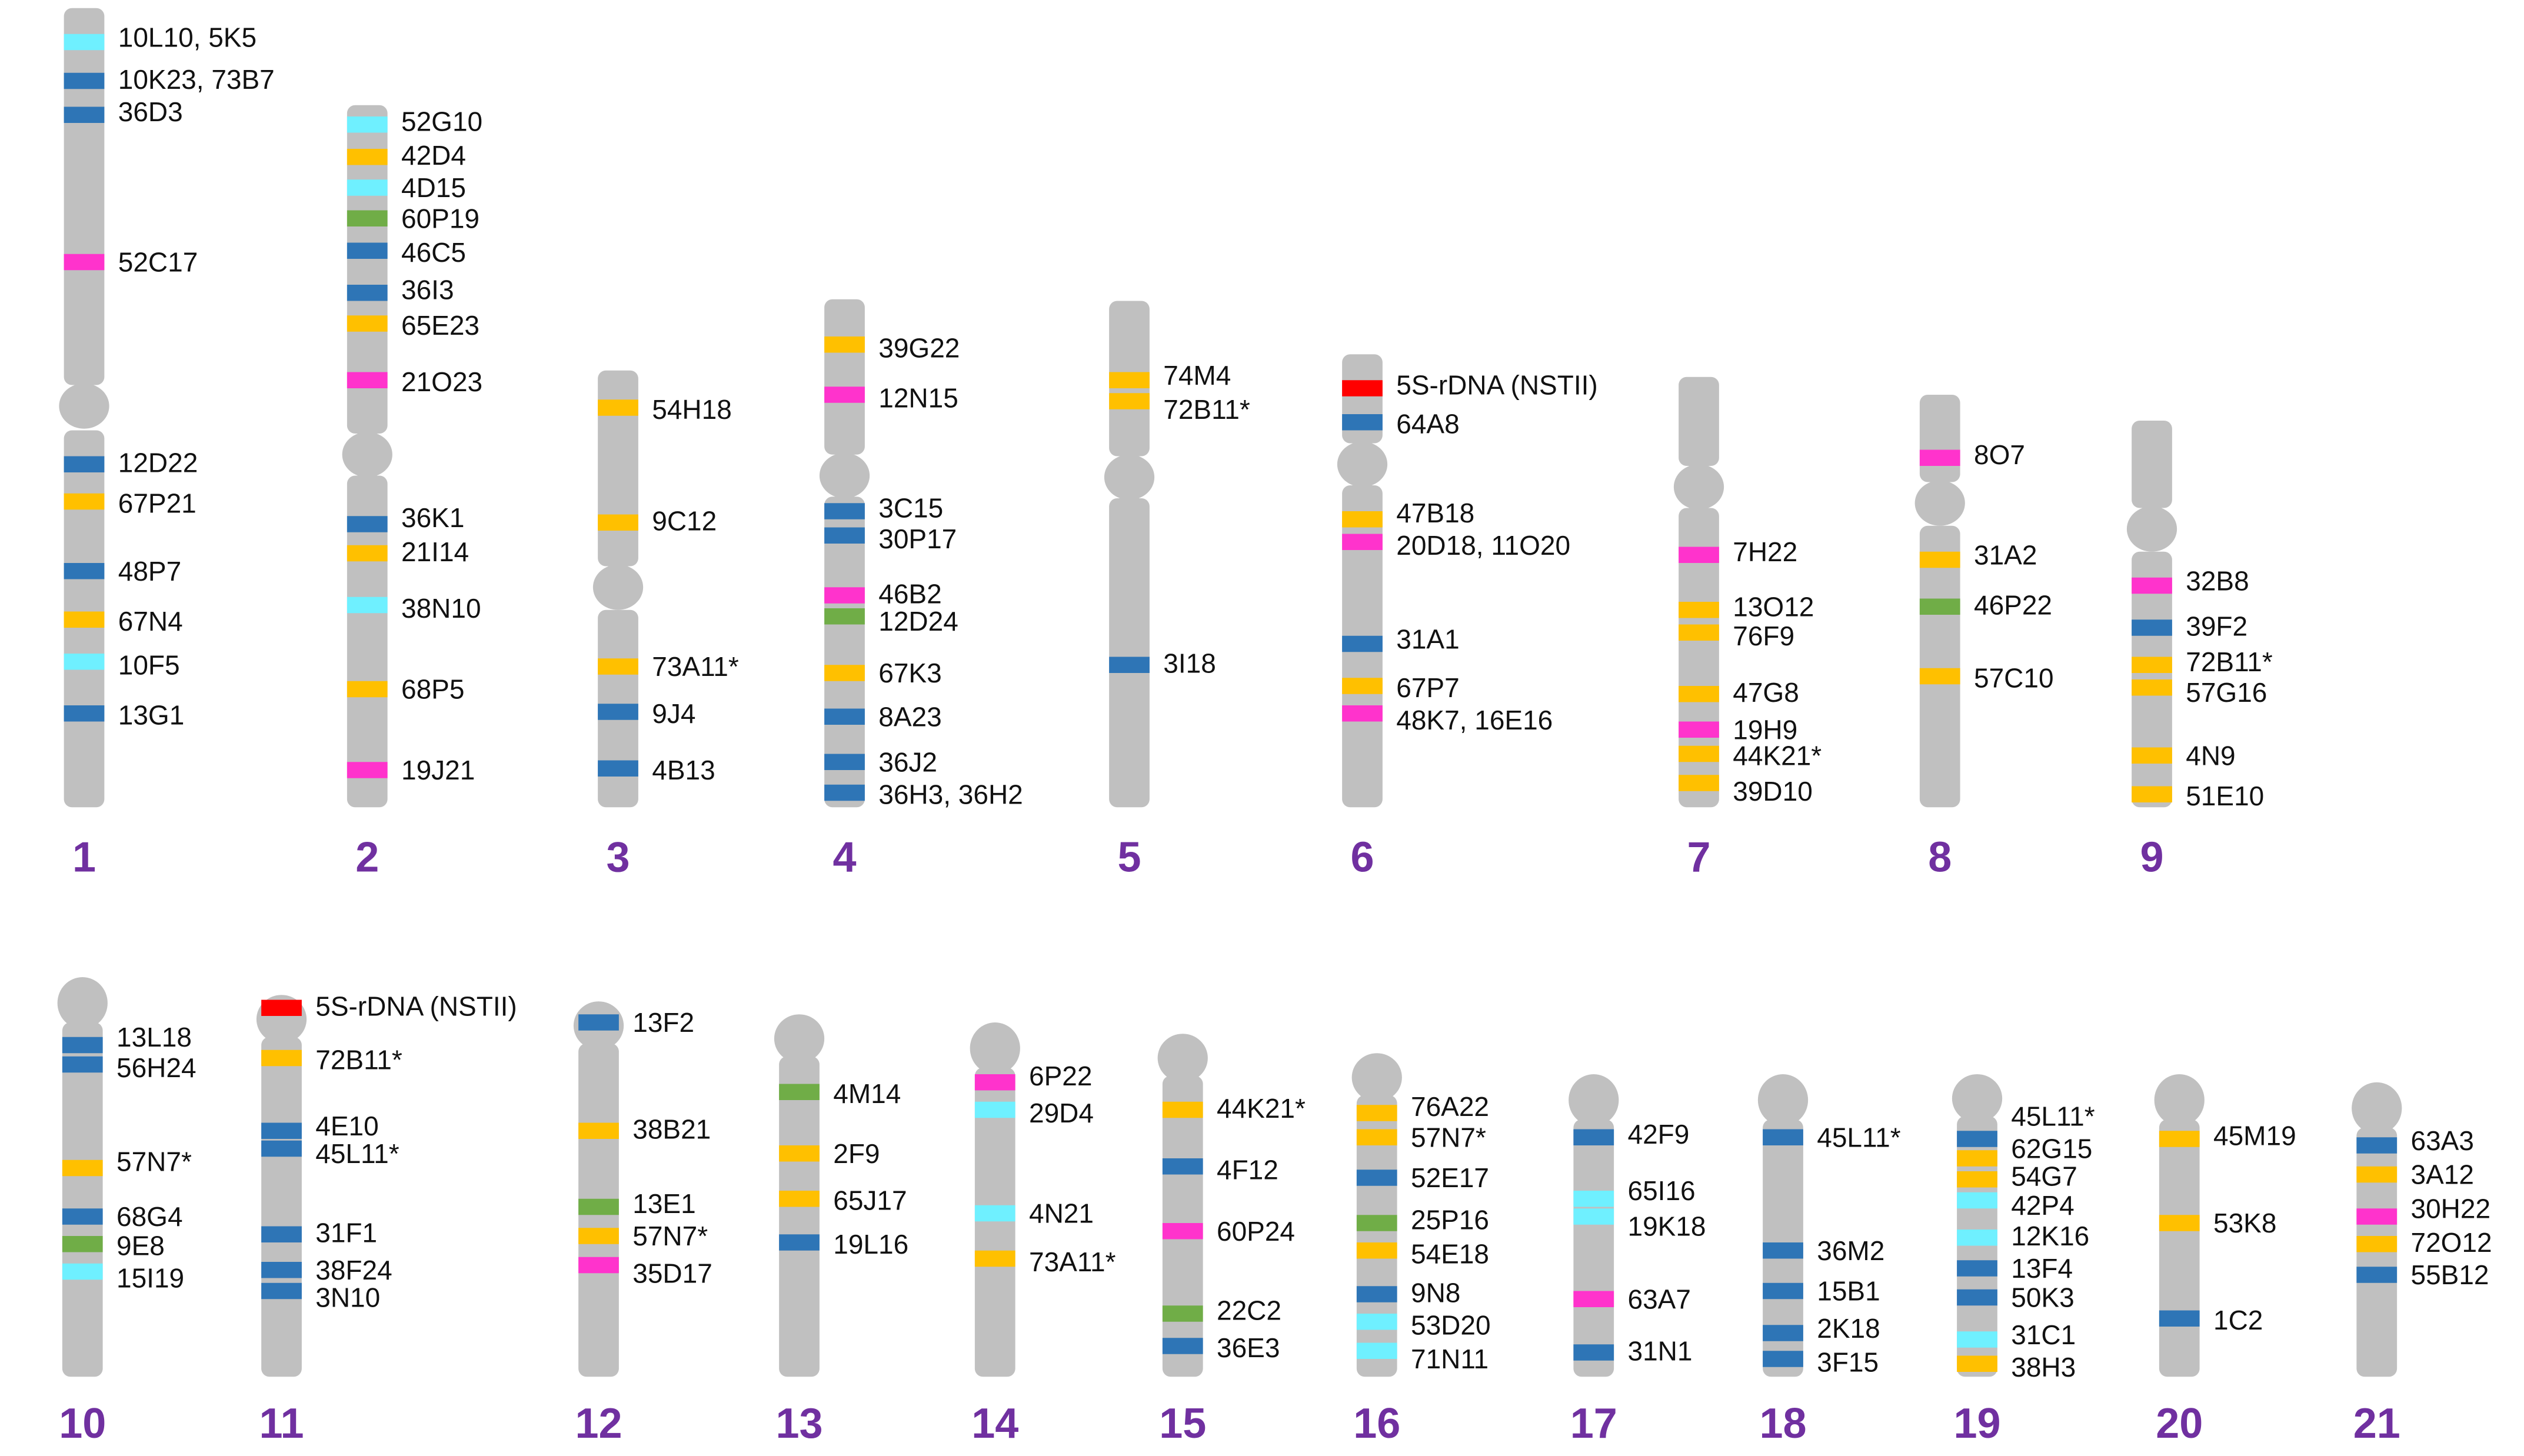  Describe the element at coordinates (1248, 1347) in the screenshot. I see `probe-label: 36E3` at that location.